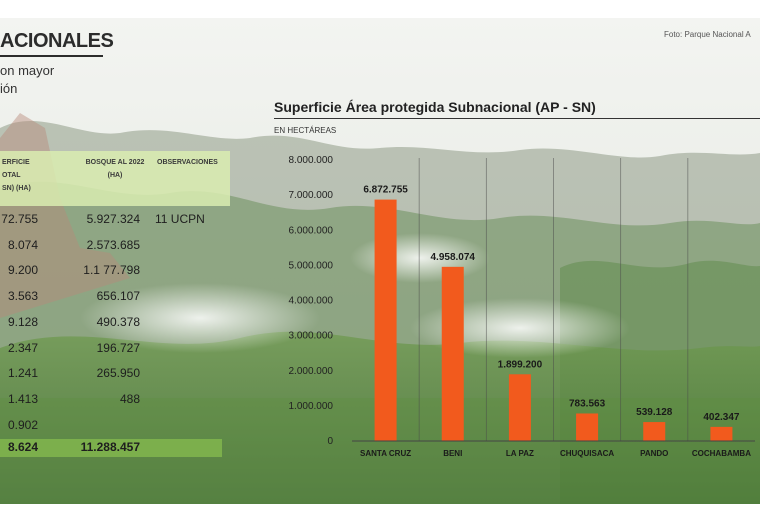 Image resolution: width=760 pixels, height=520 pixels. What do you see at coordinates (51, 56) in the screenshot?
I see `title-underline` at bounding box center [51, 56].